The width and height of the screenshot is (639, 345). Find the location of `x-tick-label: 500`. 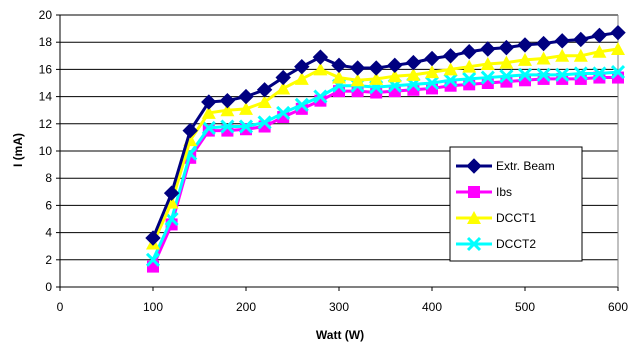

x-tick-label: 500 is located at coordinates (525, 307).